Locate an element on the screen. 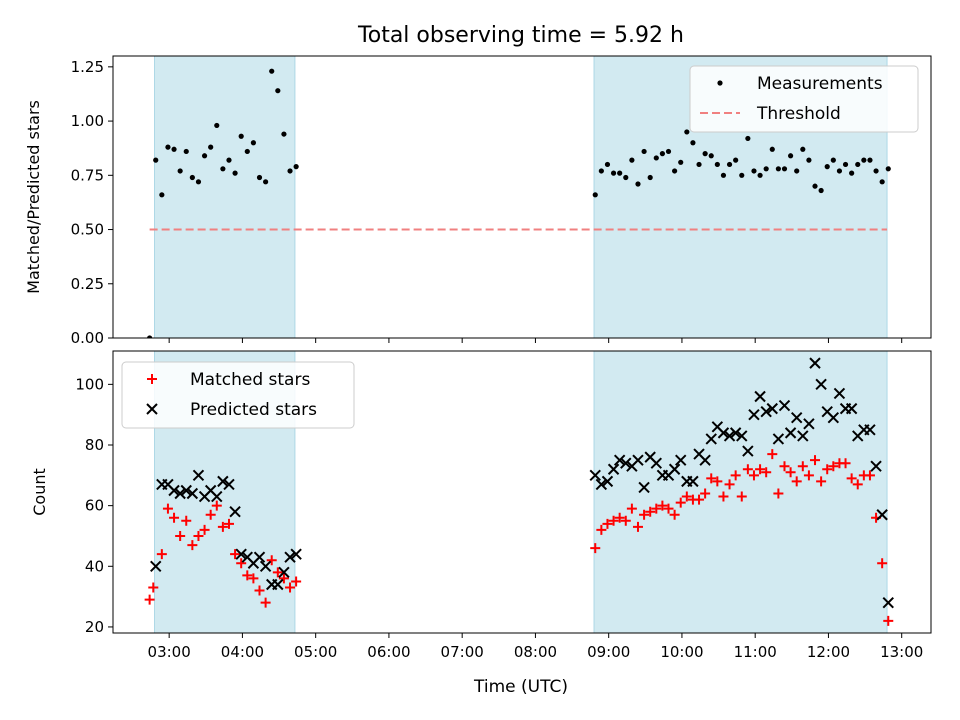  x-tick-label: 12:00 is located at coordinates (828, 652).